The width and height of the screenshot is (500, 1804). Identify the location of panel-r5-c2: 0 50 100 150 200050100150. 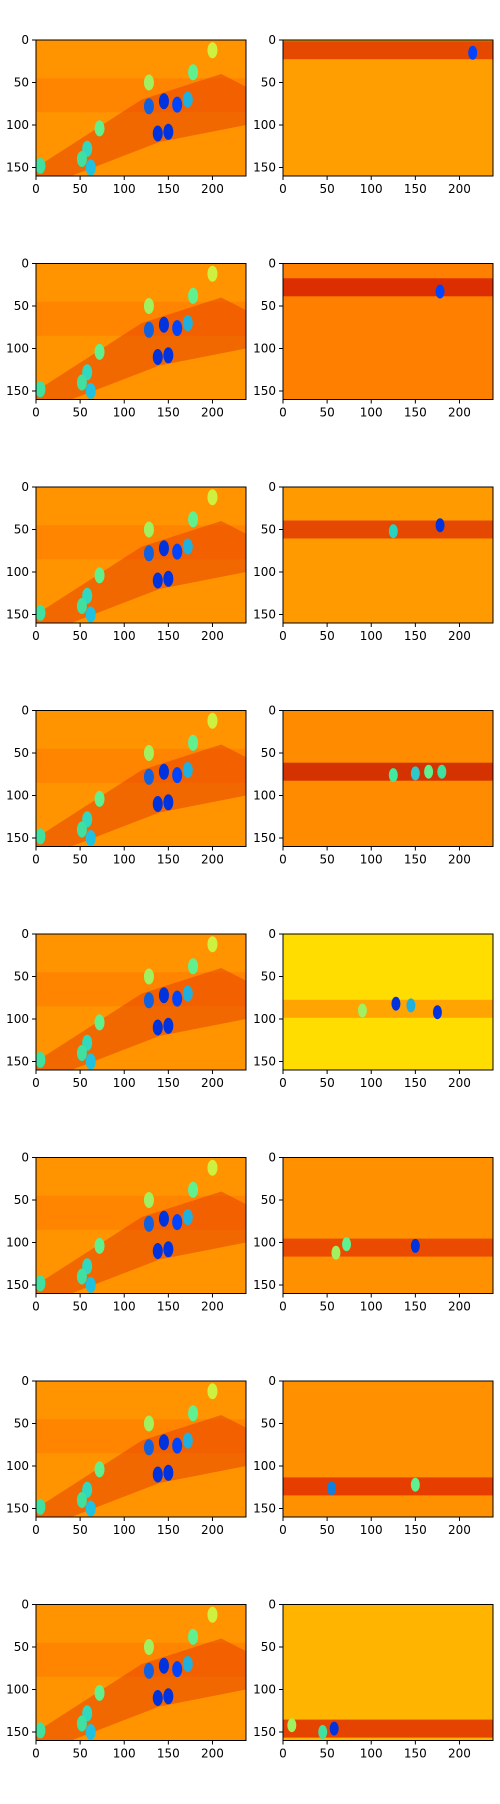
(373, 1008).